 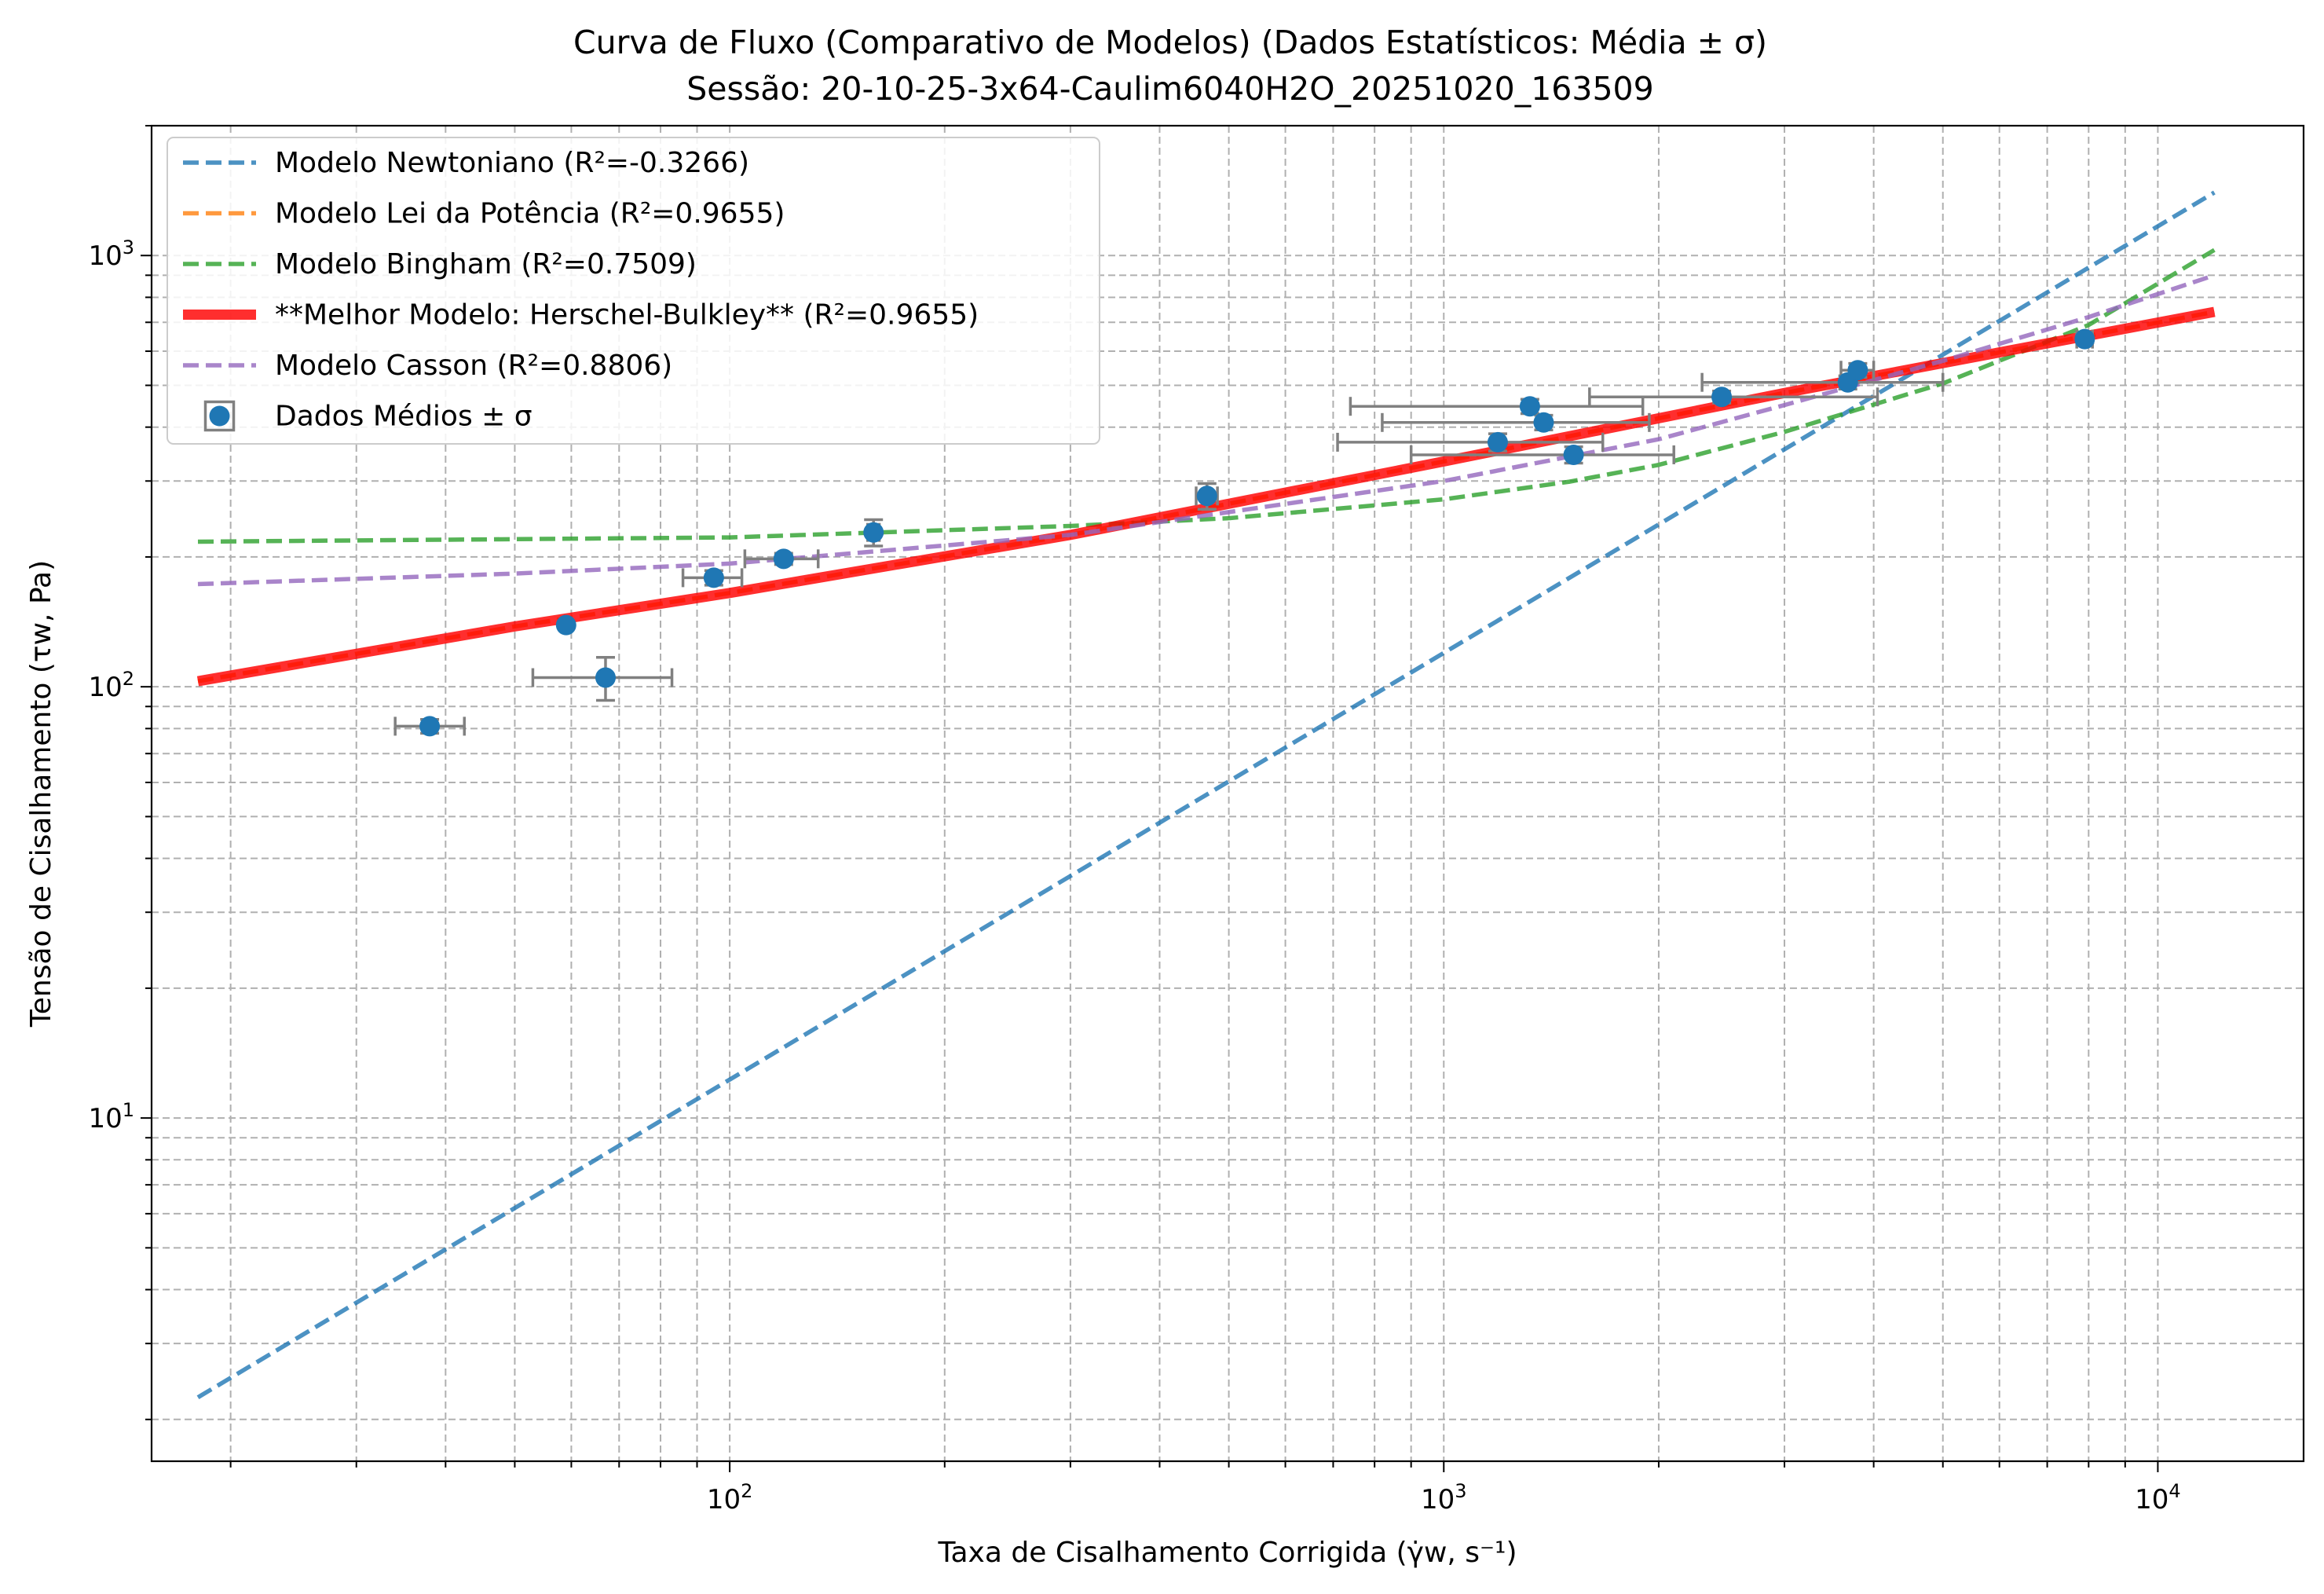 I want to click on y-tick-label: 10², so click(x=111, y=685).